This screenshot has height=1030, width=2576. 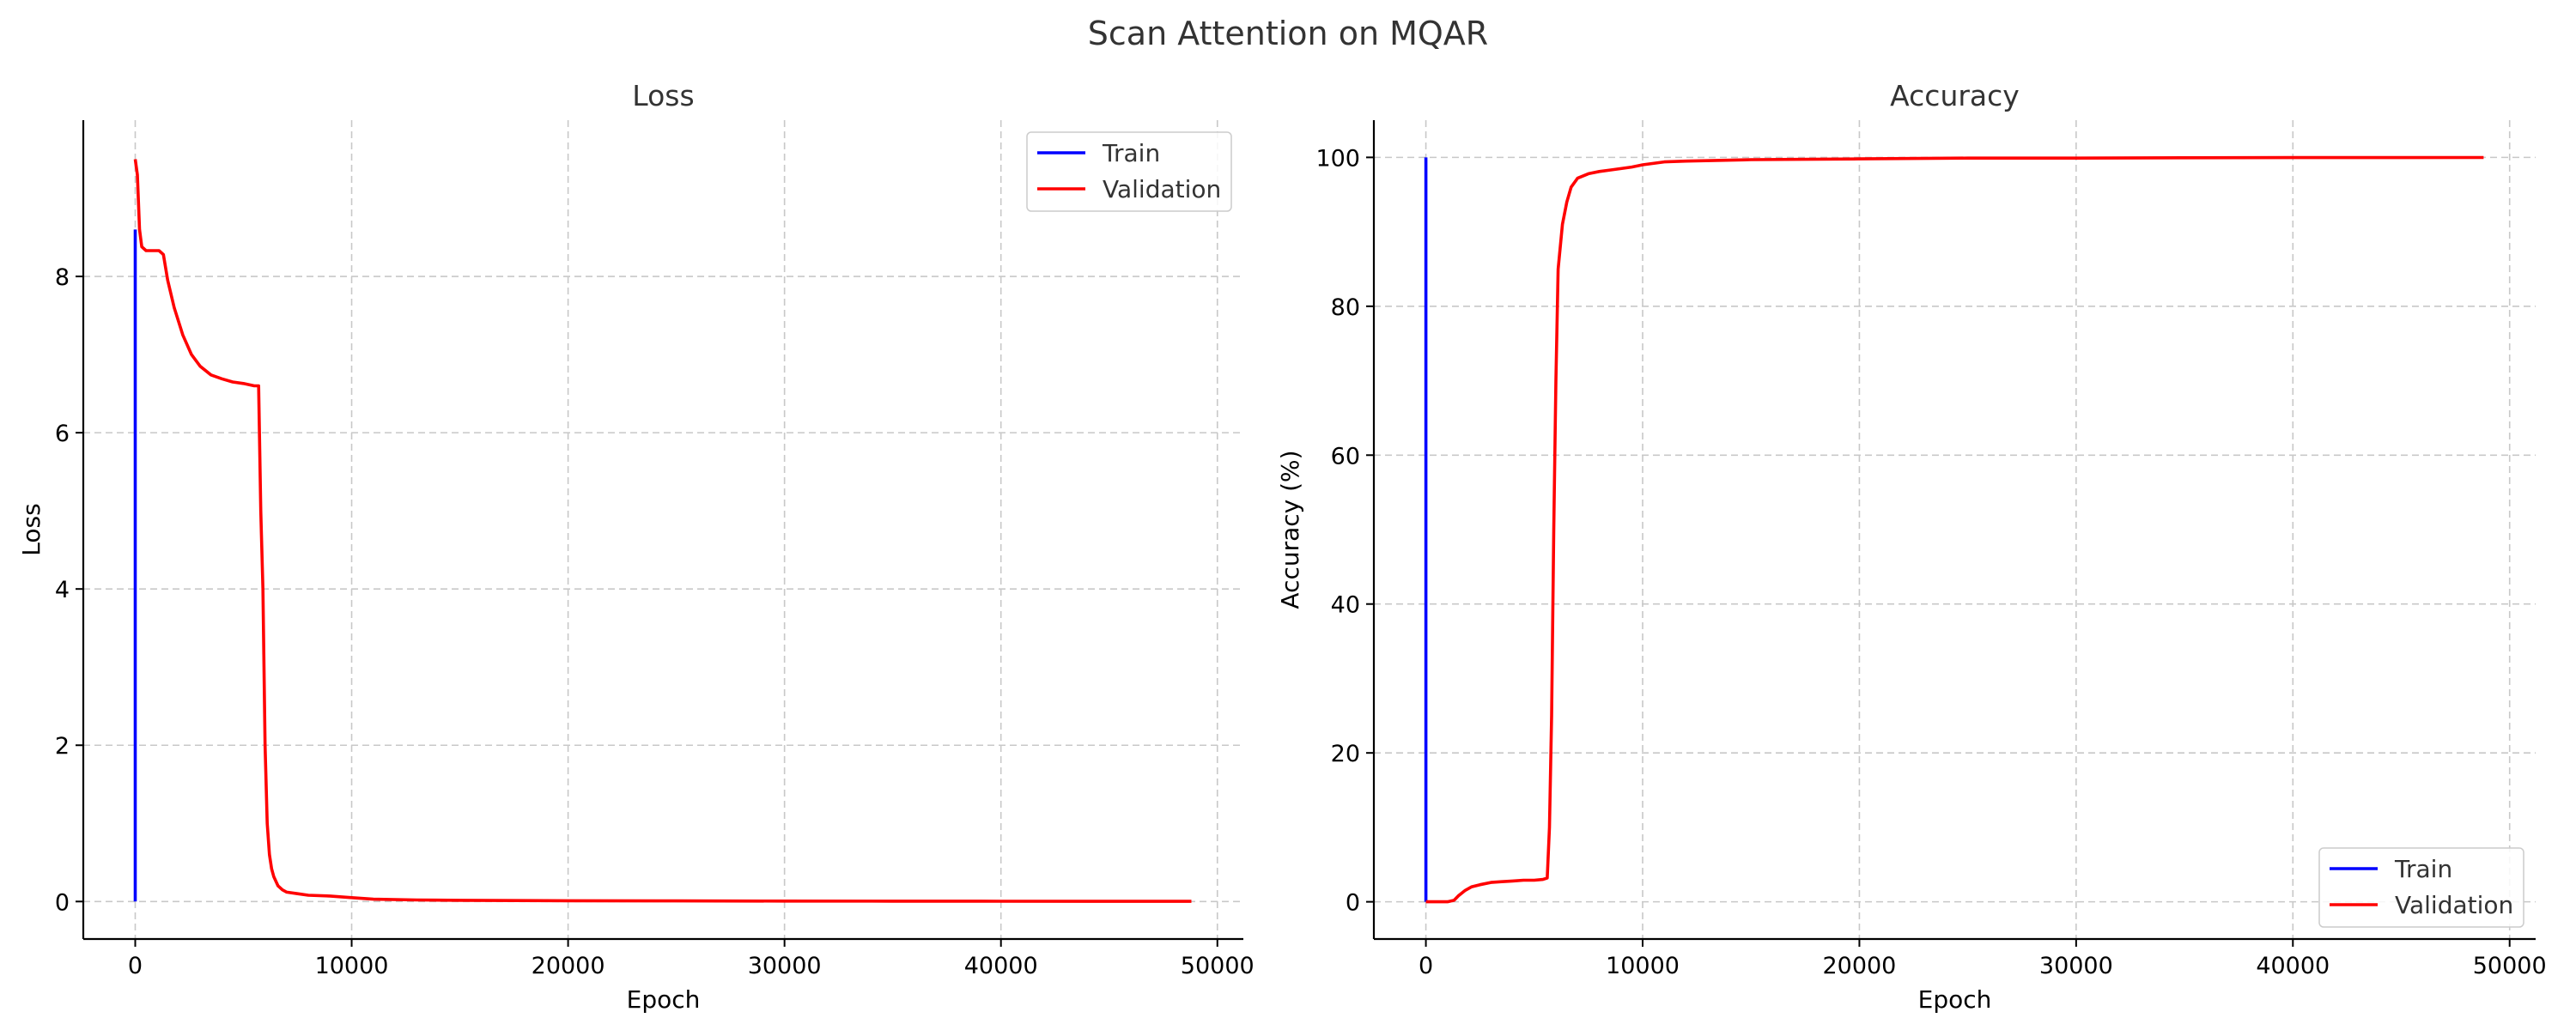 What do you see at coordinates (1338, 158) in the screenshot?
I see `accuracy-y-tick-label: 100` at bounding box center [1338, 158].